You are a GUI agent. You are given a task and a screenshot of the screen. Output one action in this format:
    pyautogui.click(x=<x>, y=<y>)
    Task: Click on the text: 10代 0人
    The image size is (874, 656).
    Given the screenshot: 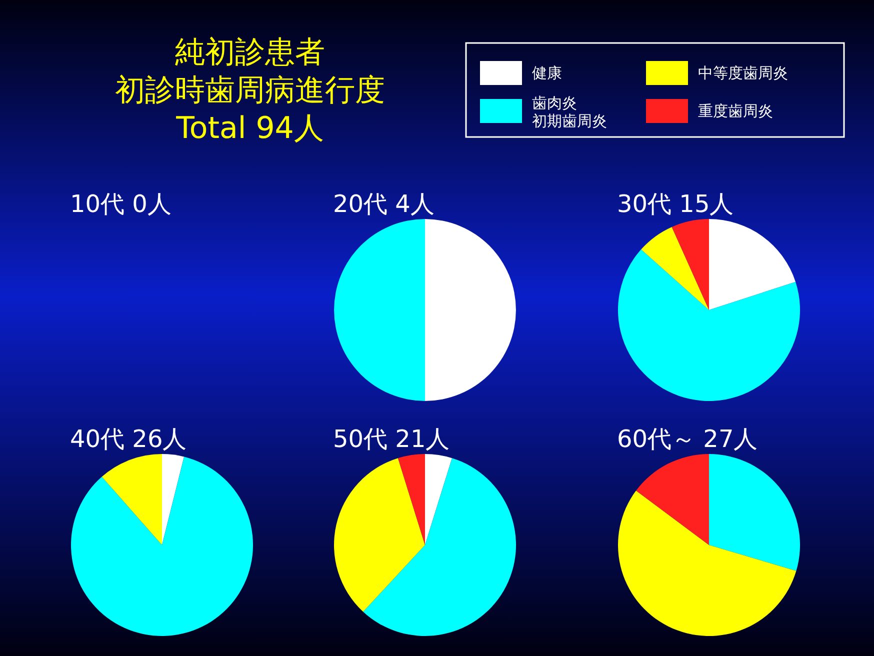 What is the action you would take?
    pyautogui.click(x=121, y=204)
    